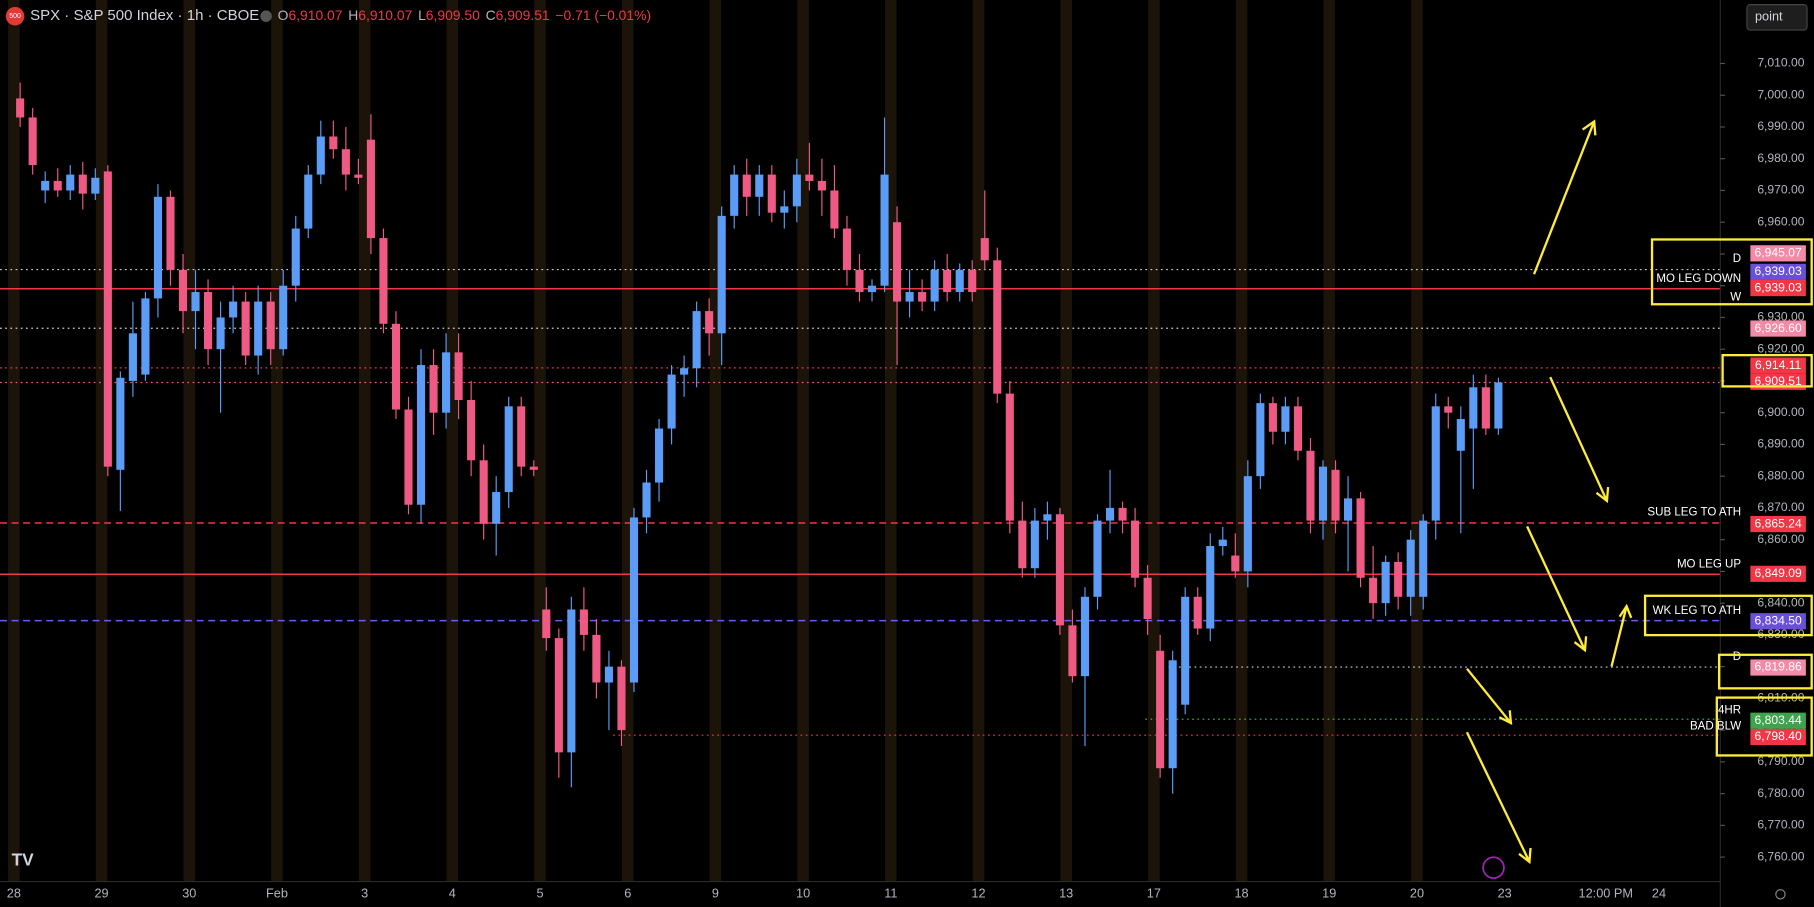  I want to click on x-tick-label: 3, so click(364, 893).